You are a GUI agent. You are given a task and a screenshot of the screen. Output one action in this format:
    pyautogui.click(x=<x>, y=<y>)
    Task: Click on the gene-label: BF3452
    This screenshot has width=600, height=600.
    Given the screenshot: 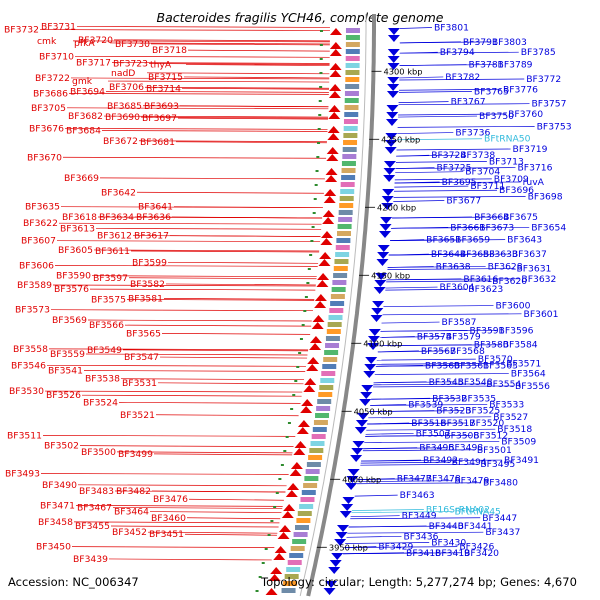 What is the action you would take?
    pyautogui.click(x=129, y=532)
    